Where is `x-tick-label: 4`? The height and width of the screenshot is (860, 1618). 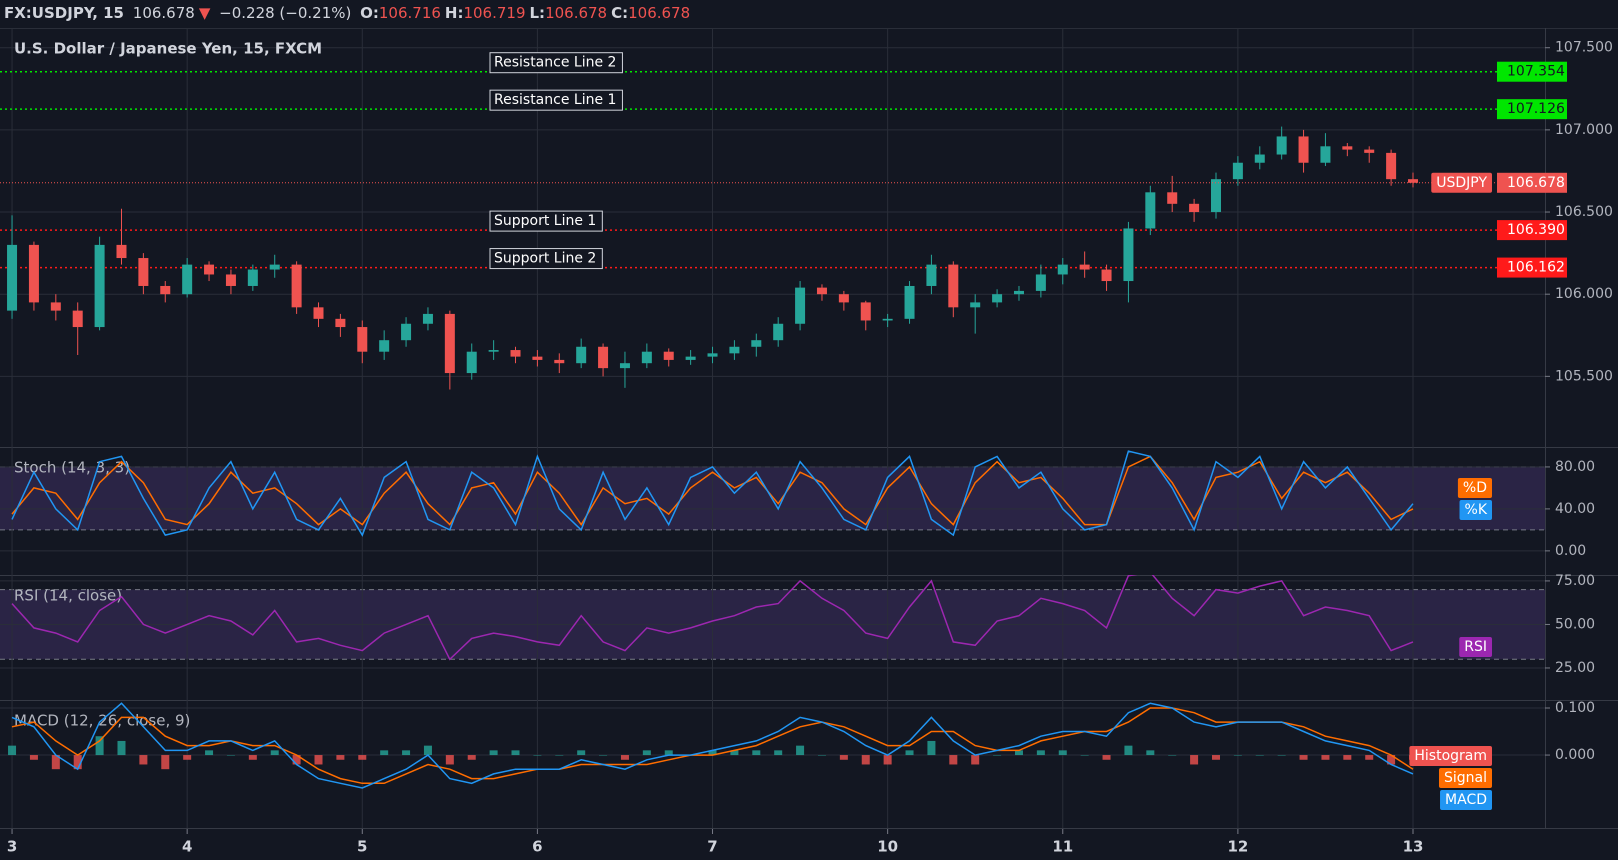 x-tick-label: 4 is located at coordinates (187, 847).